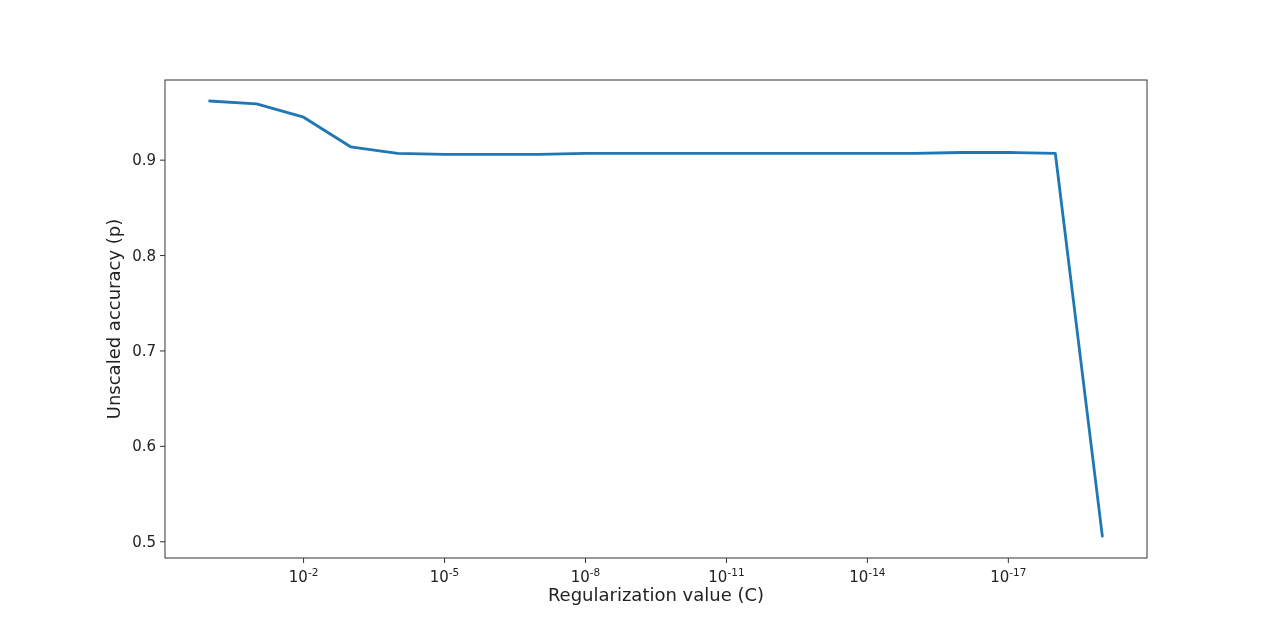  I want to click on y-tick-label: 0.7, so click(144, 350).